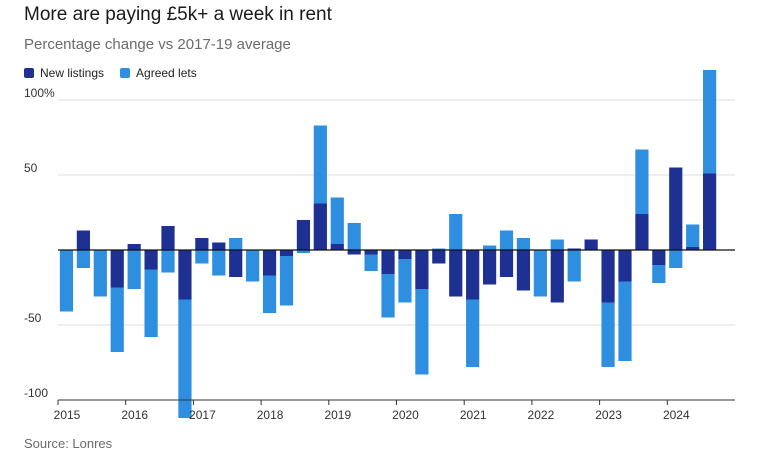  What do you see at coordinates (67, 415) in the screenshot?
I see `x-tick-label: 2015` at bounding box center [67, 415].